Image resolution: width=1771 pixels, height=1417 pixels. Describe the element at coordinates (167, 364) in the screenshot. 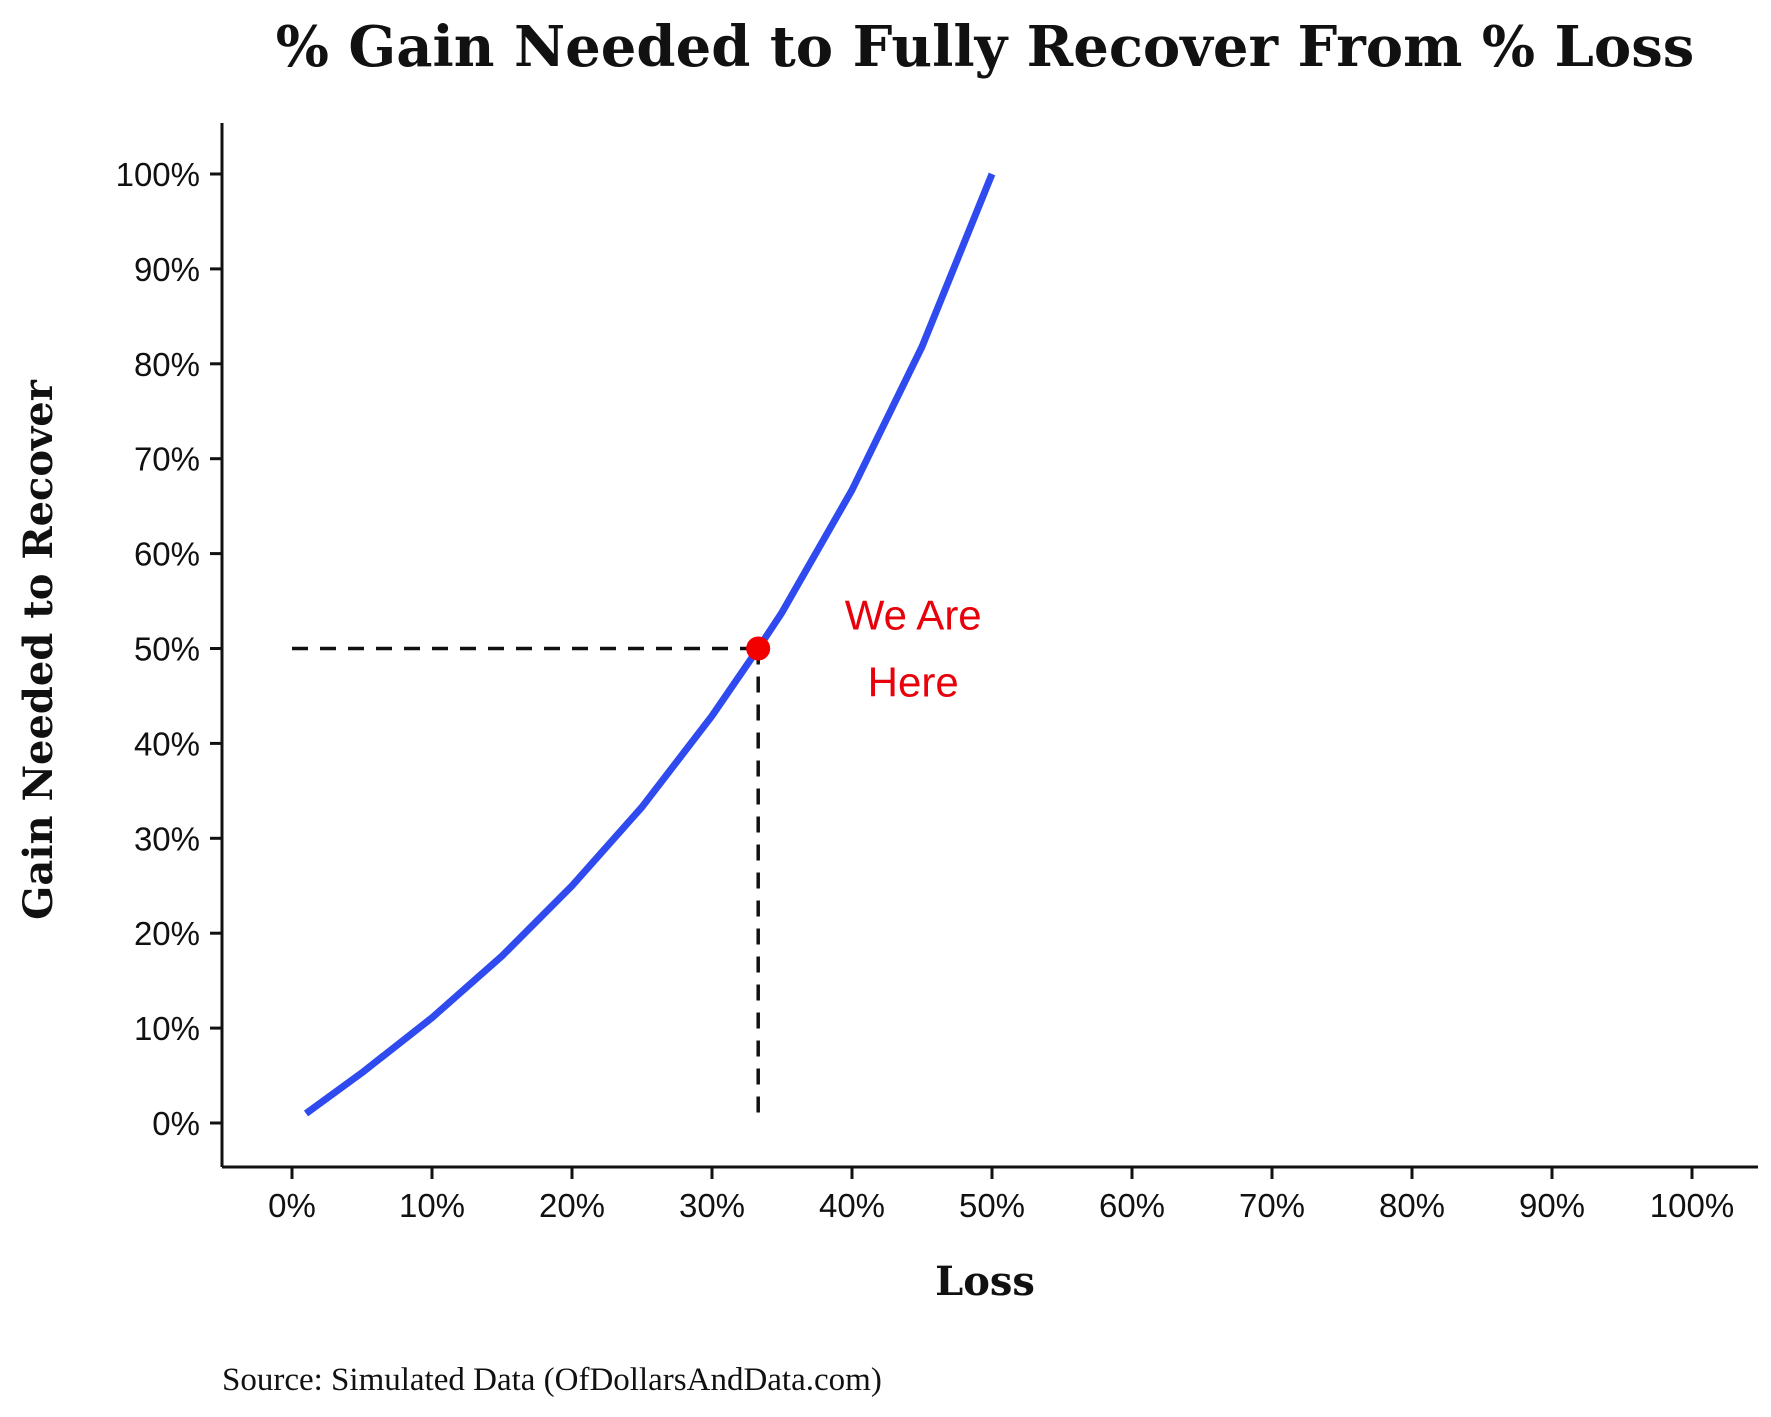

I see `y-tick-label: 80%` at that location.